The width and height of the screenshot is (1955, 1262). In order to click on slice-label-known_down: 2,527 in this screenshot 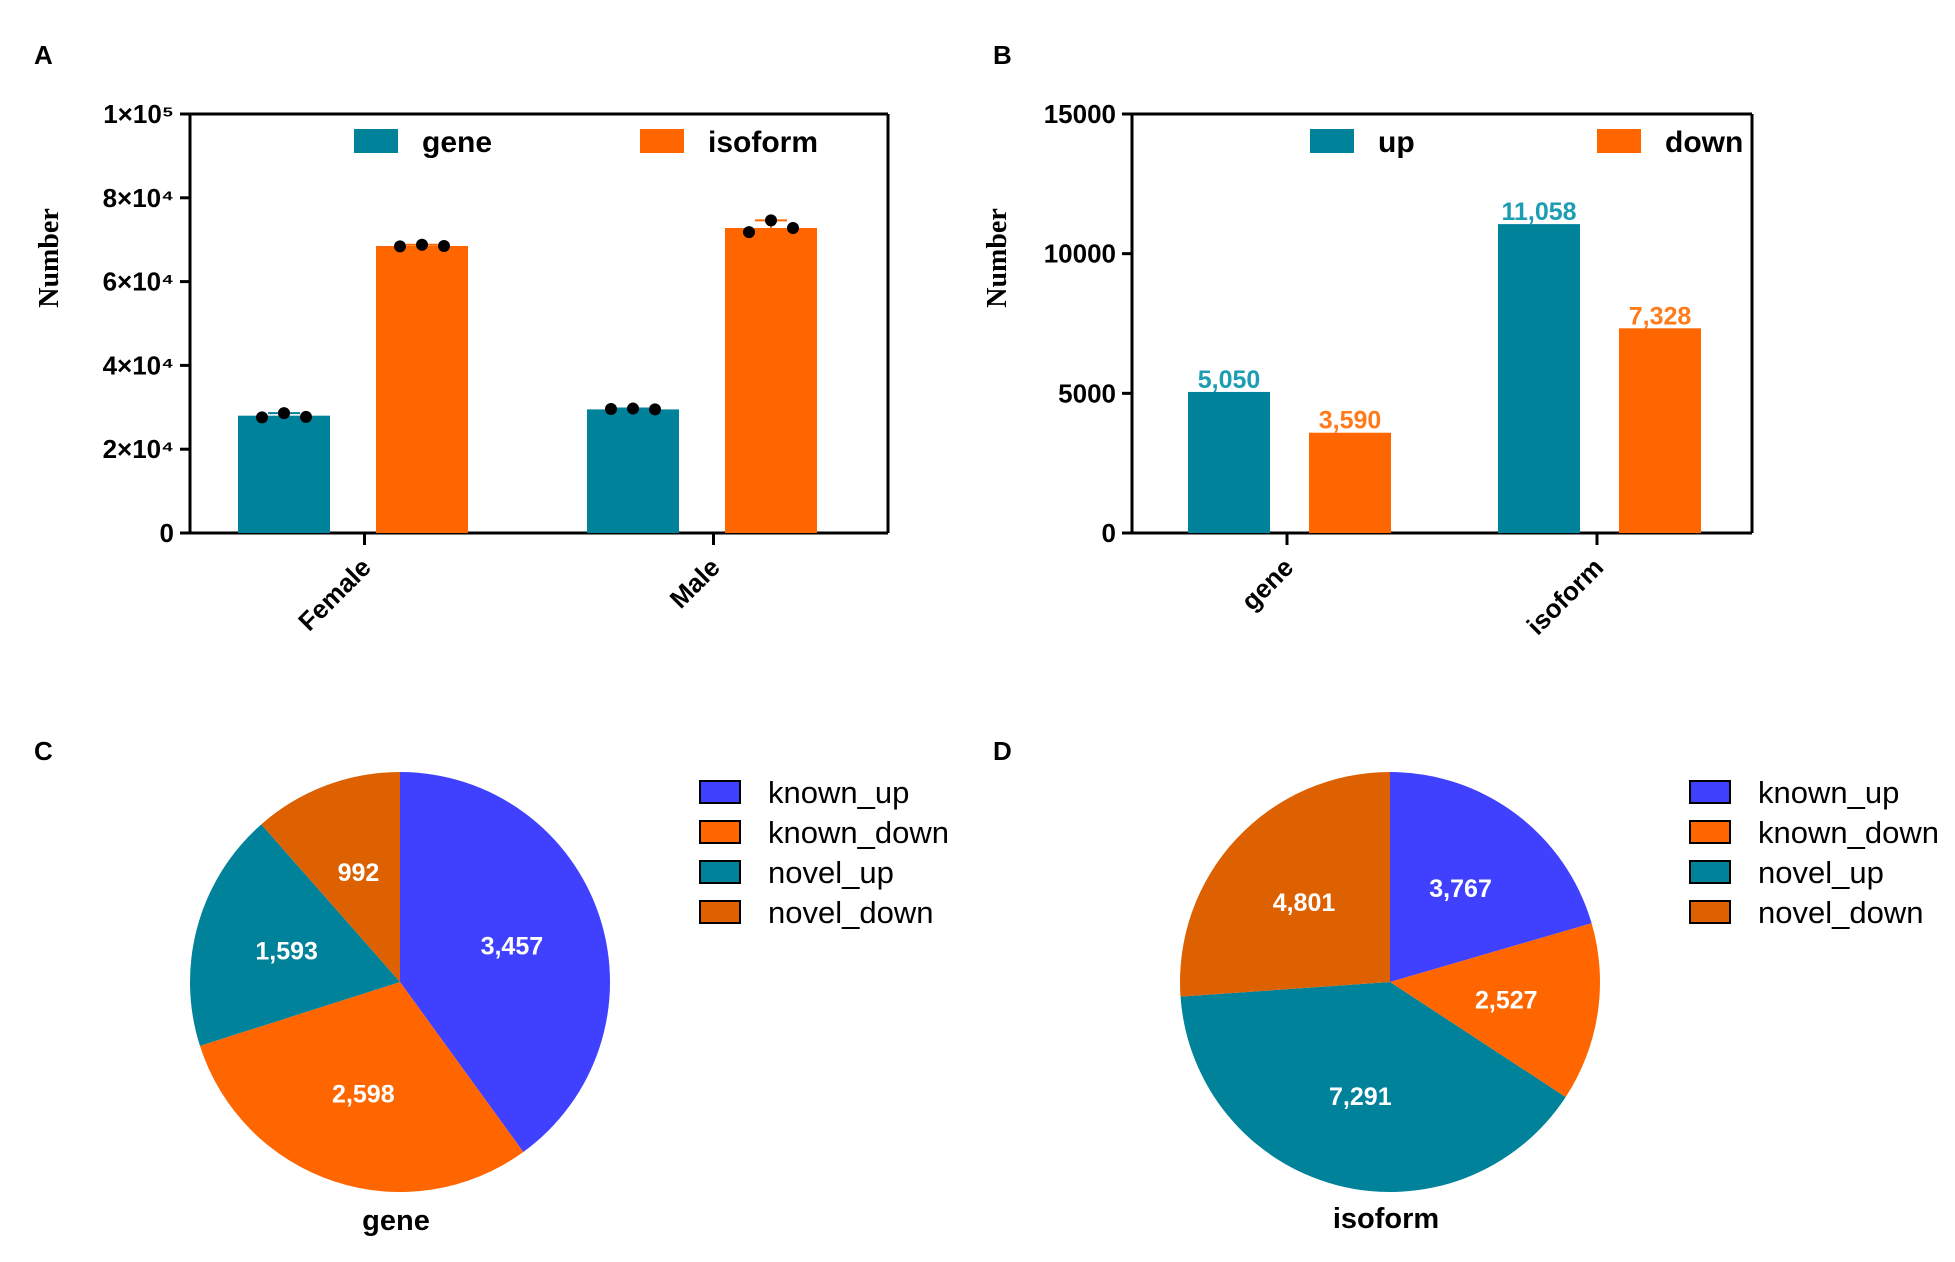, I will do `click(1506, 1000)`.